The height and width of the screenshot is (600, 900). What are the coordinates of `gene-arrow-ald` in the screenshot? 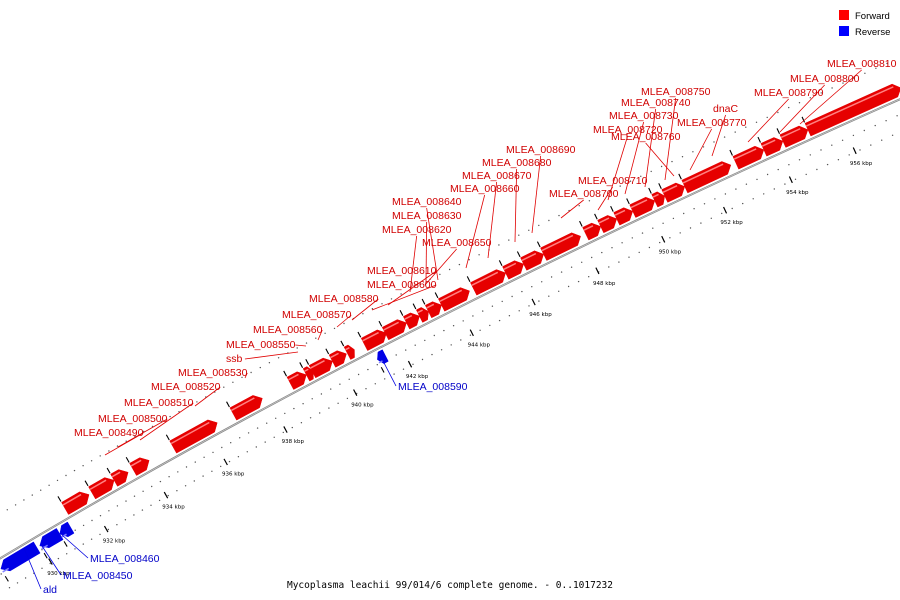 It's located at (20, 556).